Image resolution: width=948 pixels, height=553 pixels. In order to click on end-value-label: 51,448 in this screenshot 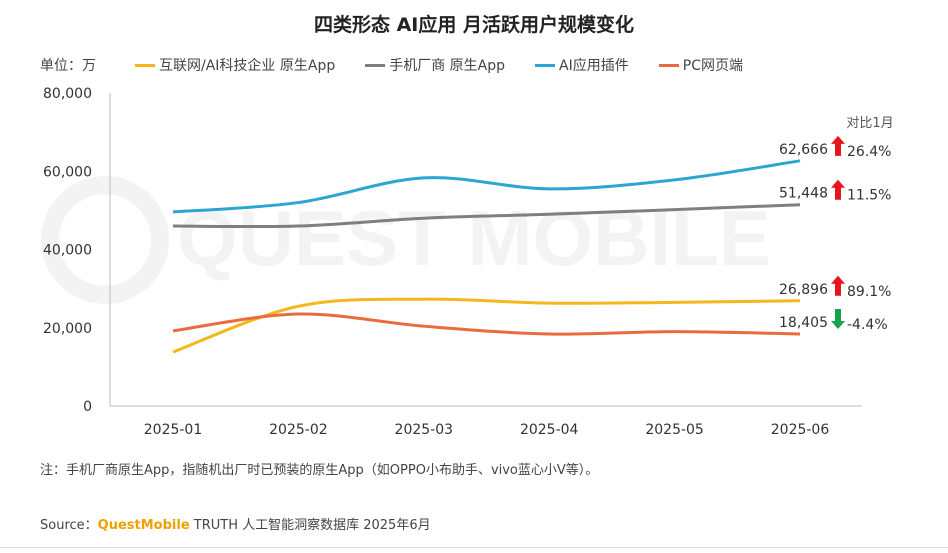, I will do `click(803, 194)`.